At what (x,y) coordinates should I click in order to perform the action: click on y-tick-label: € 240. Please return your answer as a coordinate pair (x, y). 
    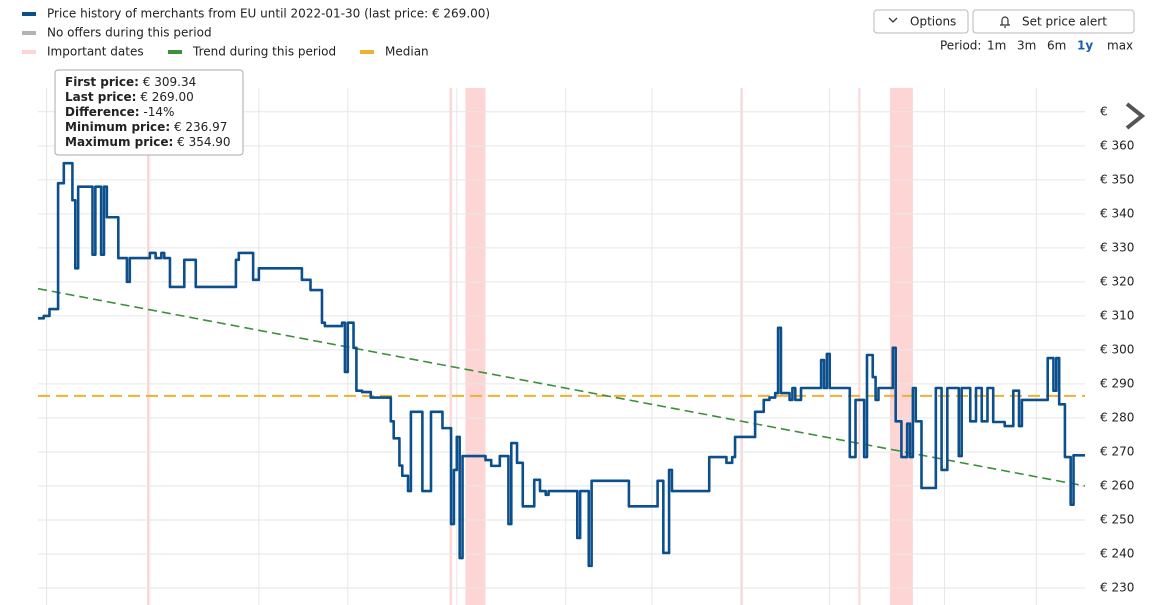
    Looking at the image, I should click on (1117, 553).